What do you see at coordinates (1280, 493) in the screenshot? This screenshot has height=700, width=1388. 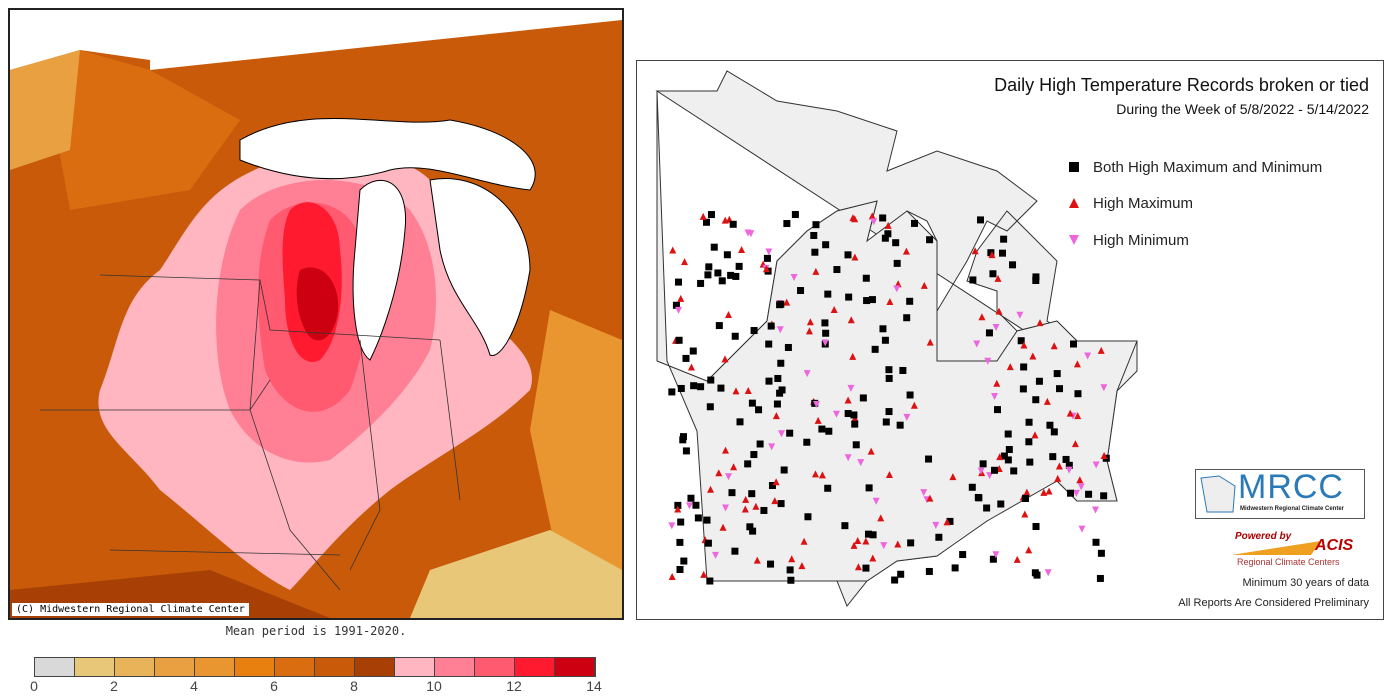 I see `mrcc-logo: MRCC Midwestern Regional Climate Center` at bounding box center [1280, 493].